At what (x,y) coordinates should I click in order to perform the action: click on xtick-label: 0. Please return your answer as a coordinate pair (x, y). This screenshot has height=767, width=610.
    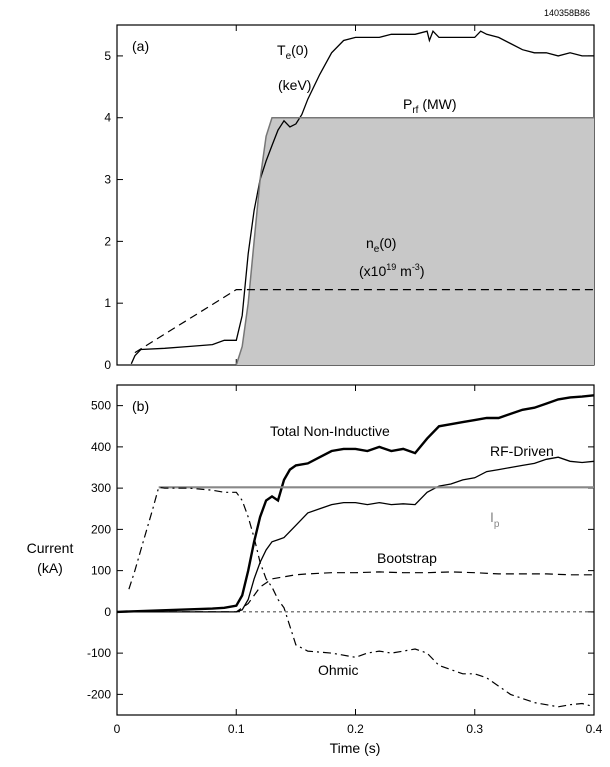
    Looking at the image, I should click on (117, 729).